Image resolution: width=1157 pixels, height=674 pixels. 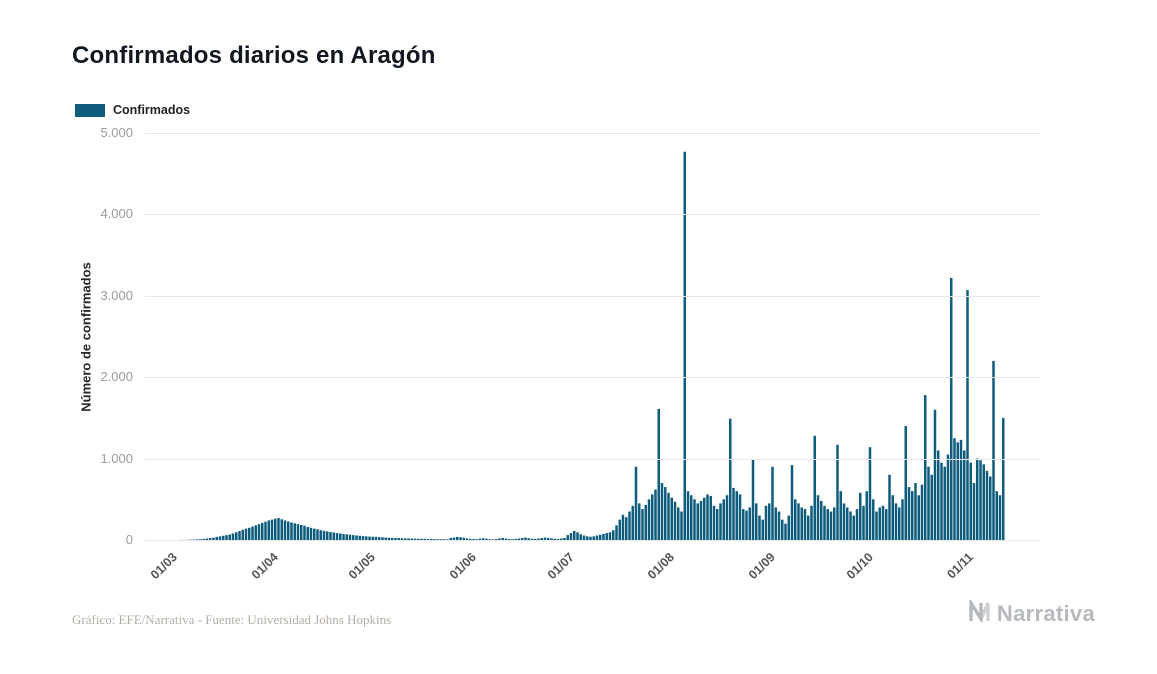 I want to click on legend-label: Confirmados, so click(x=152, y=110).